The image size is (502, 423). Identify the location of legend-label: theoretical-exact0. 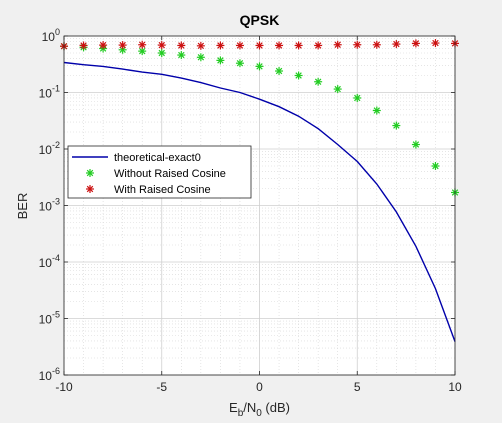
(157, 158).